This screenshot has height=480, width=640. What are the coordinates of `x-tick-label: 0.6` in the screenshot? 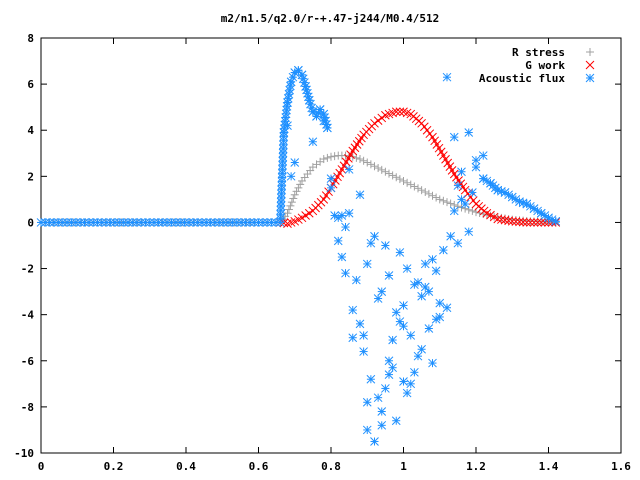 It's located at (259, 466).